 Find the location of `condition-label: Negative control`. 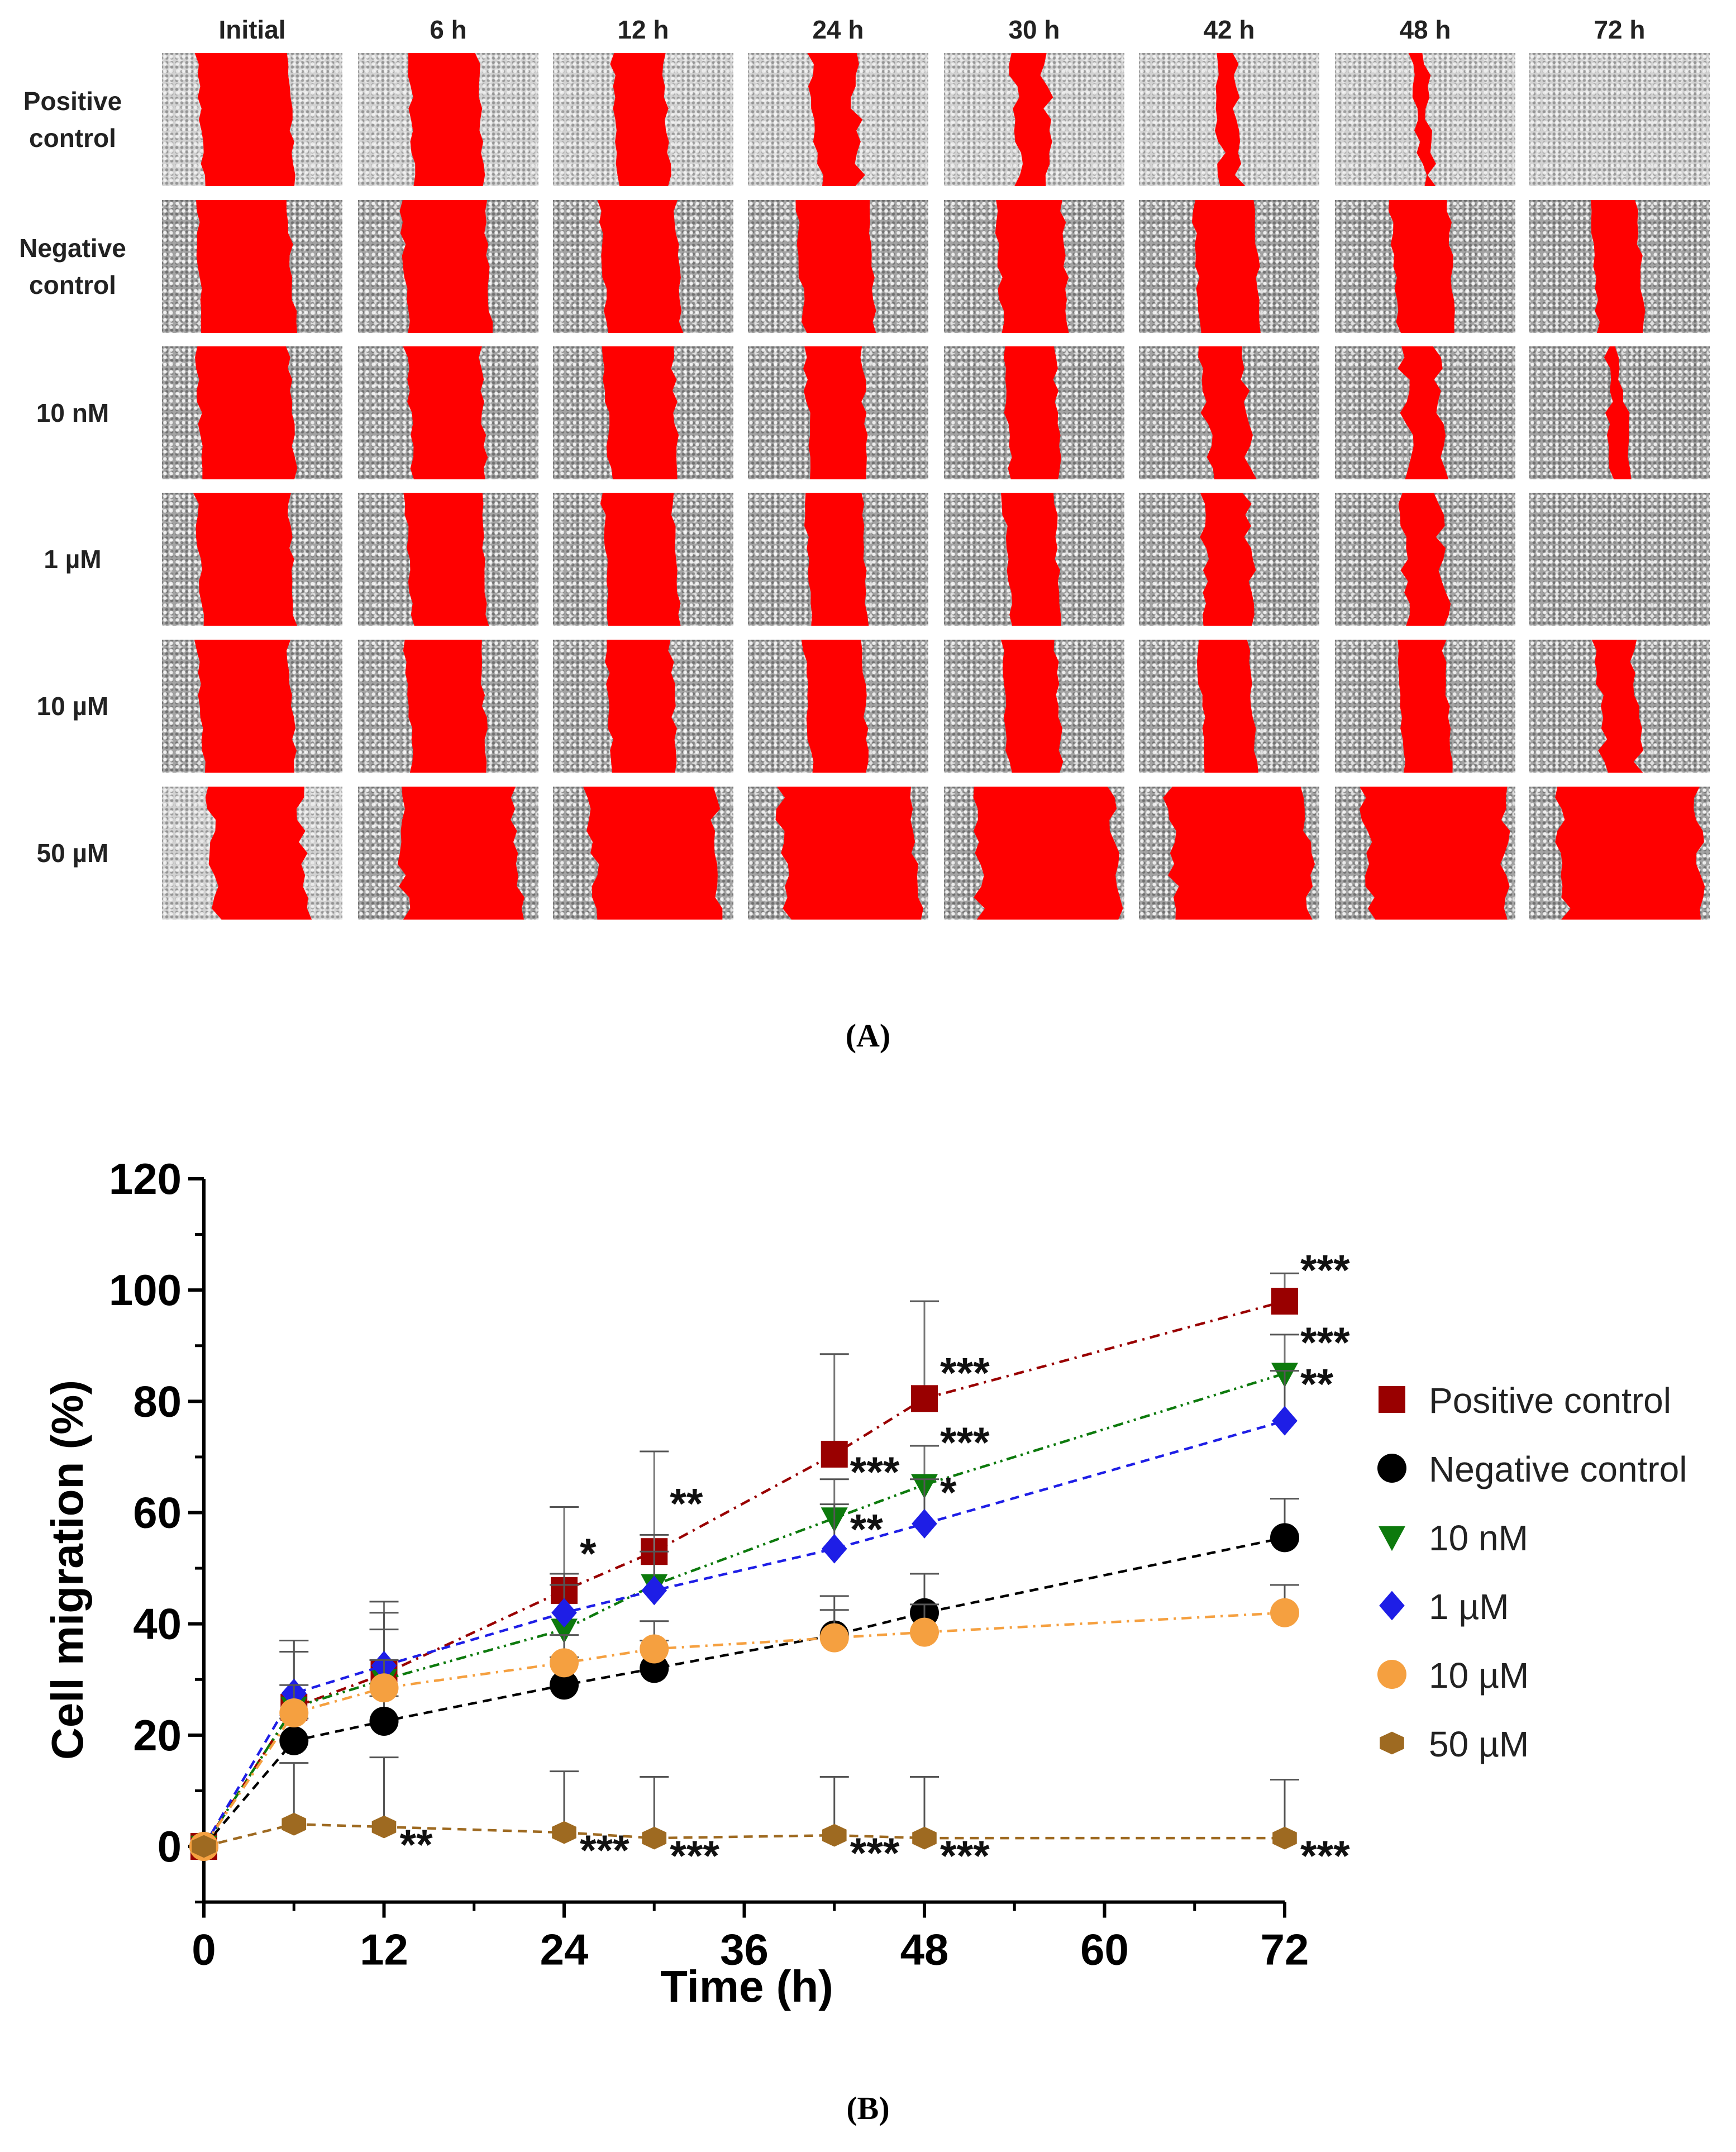

condition-label: Negative control is located at coordinates (72, 266).